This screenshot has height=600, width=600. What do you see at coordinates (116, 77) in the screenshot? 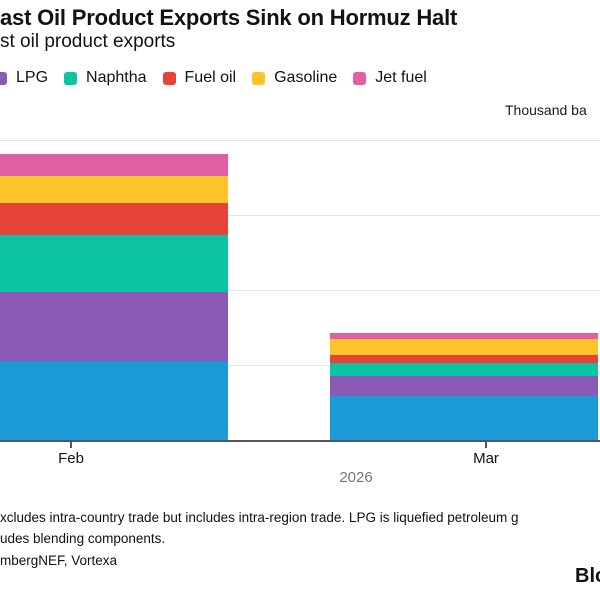
I see `legend-item-label: Naphtha` at bounding box center [116, 77].